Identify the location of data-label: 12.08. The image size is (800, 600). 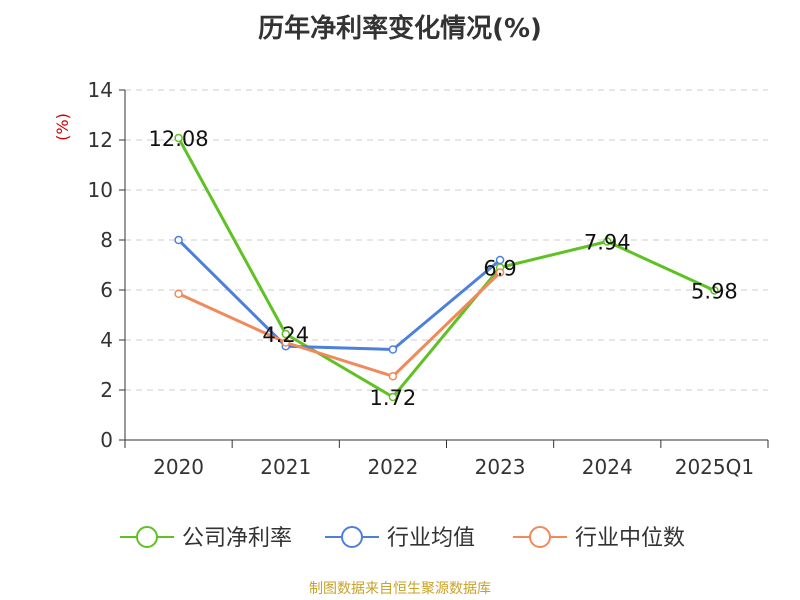
(179, 139).